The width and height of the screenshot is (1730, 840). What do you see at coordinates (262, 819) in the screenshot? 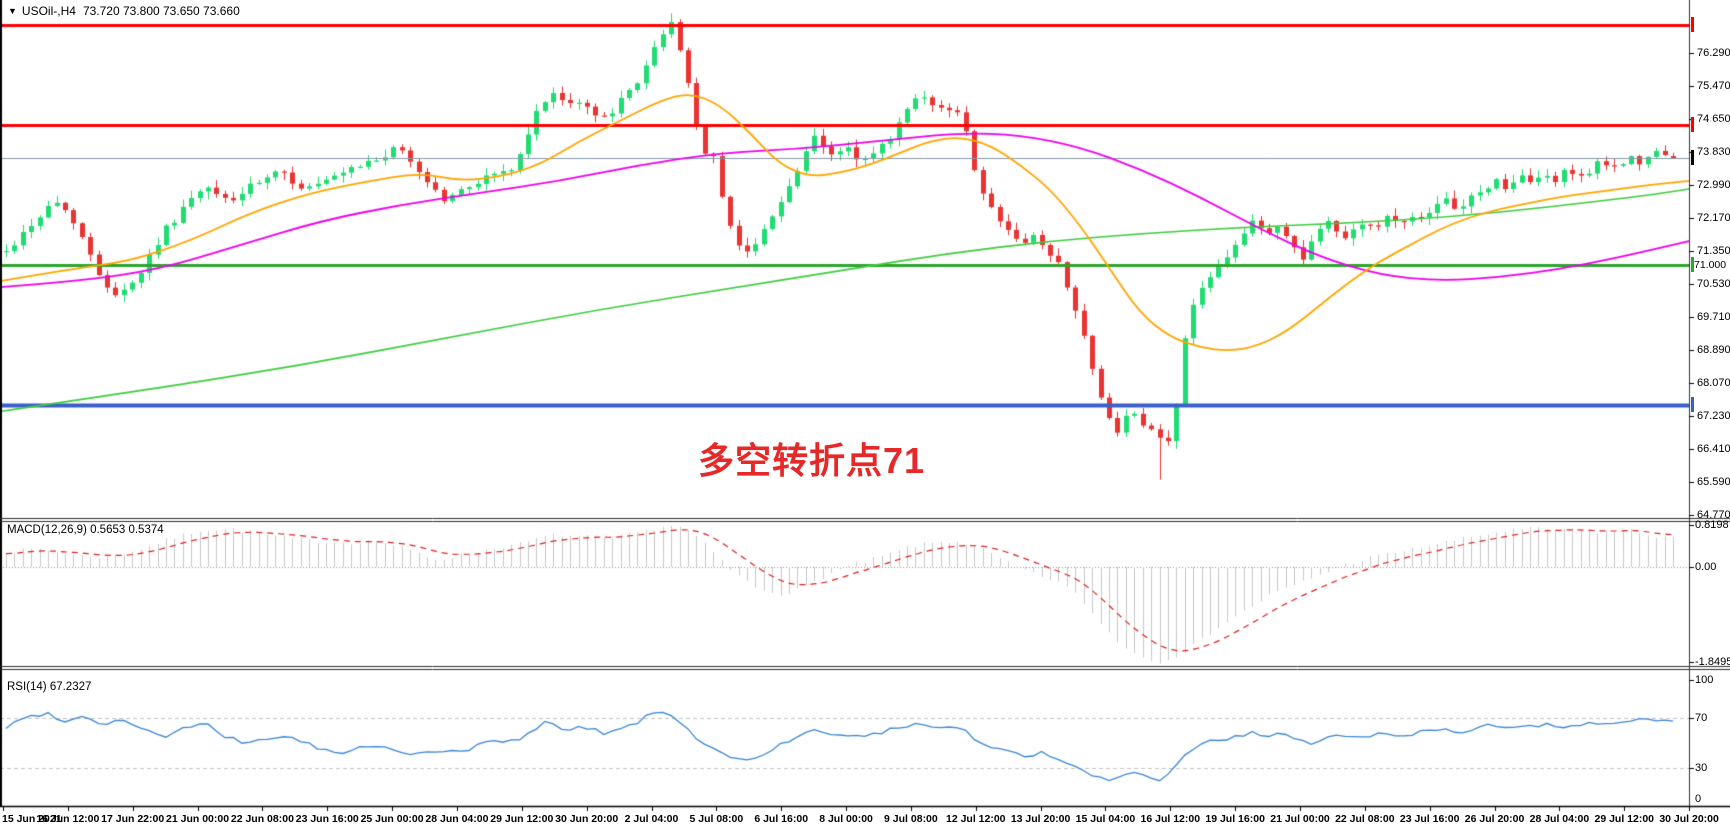
I see `time-tick-label: 22 Jun 08:00` at bounding box center [262, 819].